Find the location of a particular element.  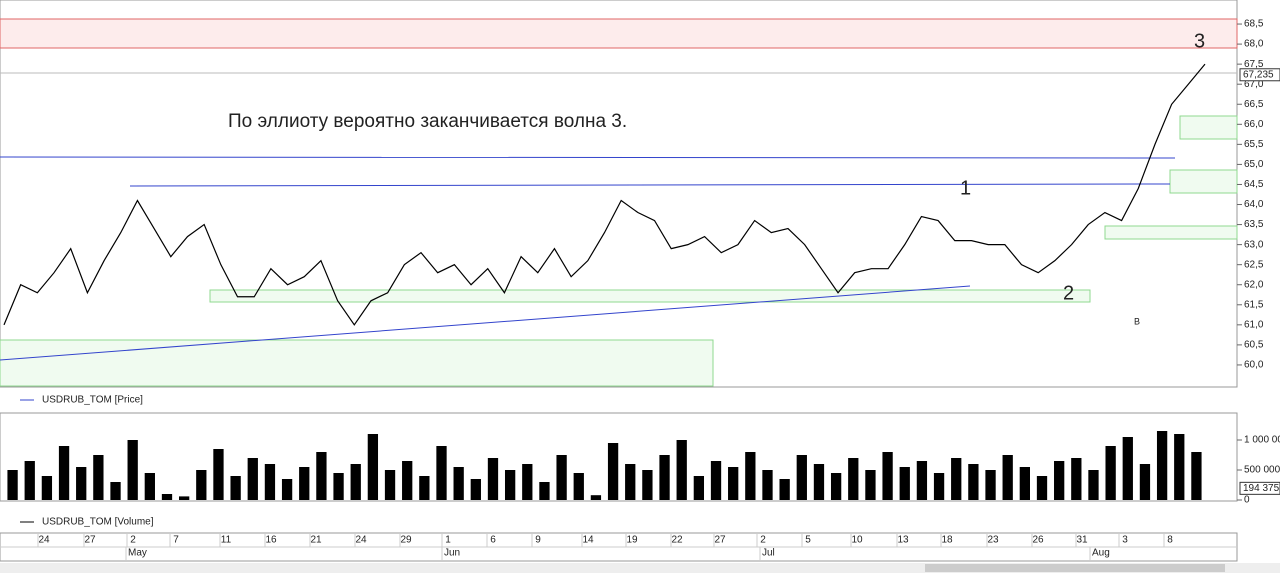

x-tick-label: 27 is located at coordinates (90, 540).